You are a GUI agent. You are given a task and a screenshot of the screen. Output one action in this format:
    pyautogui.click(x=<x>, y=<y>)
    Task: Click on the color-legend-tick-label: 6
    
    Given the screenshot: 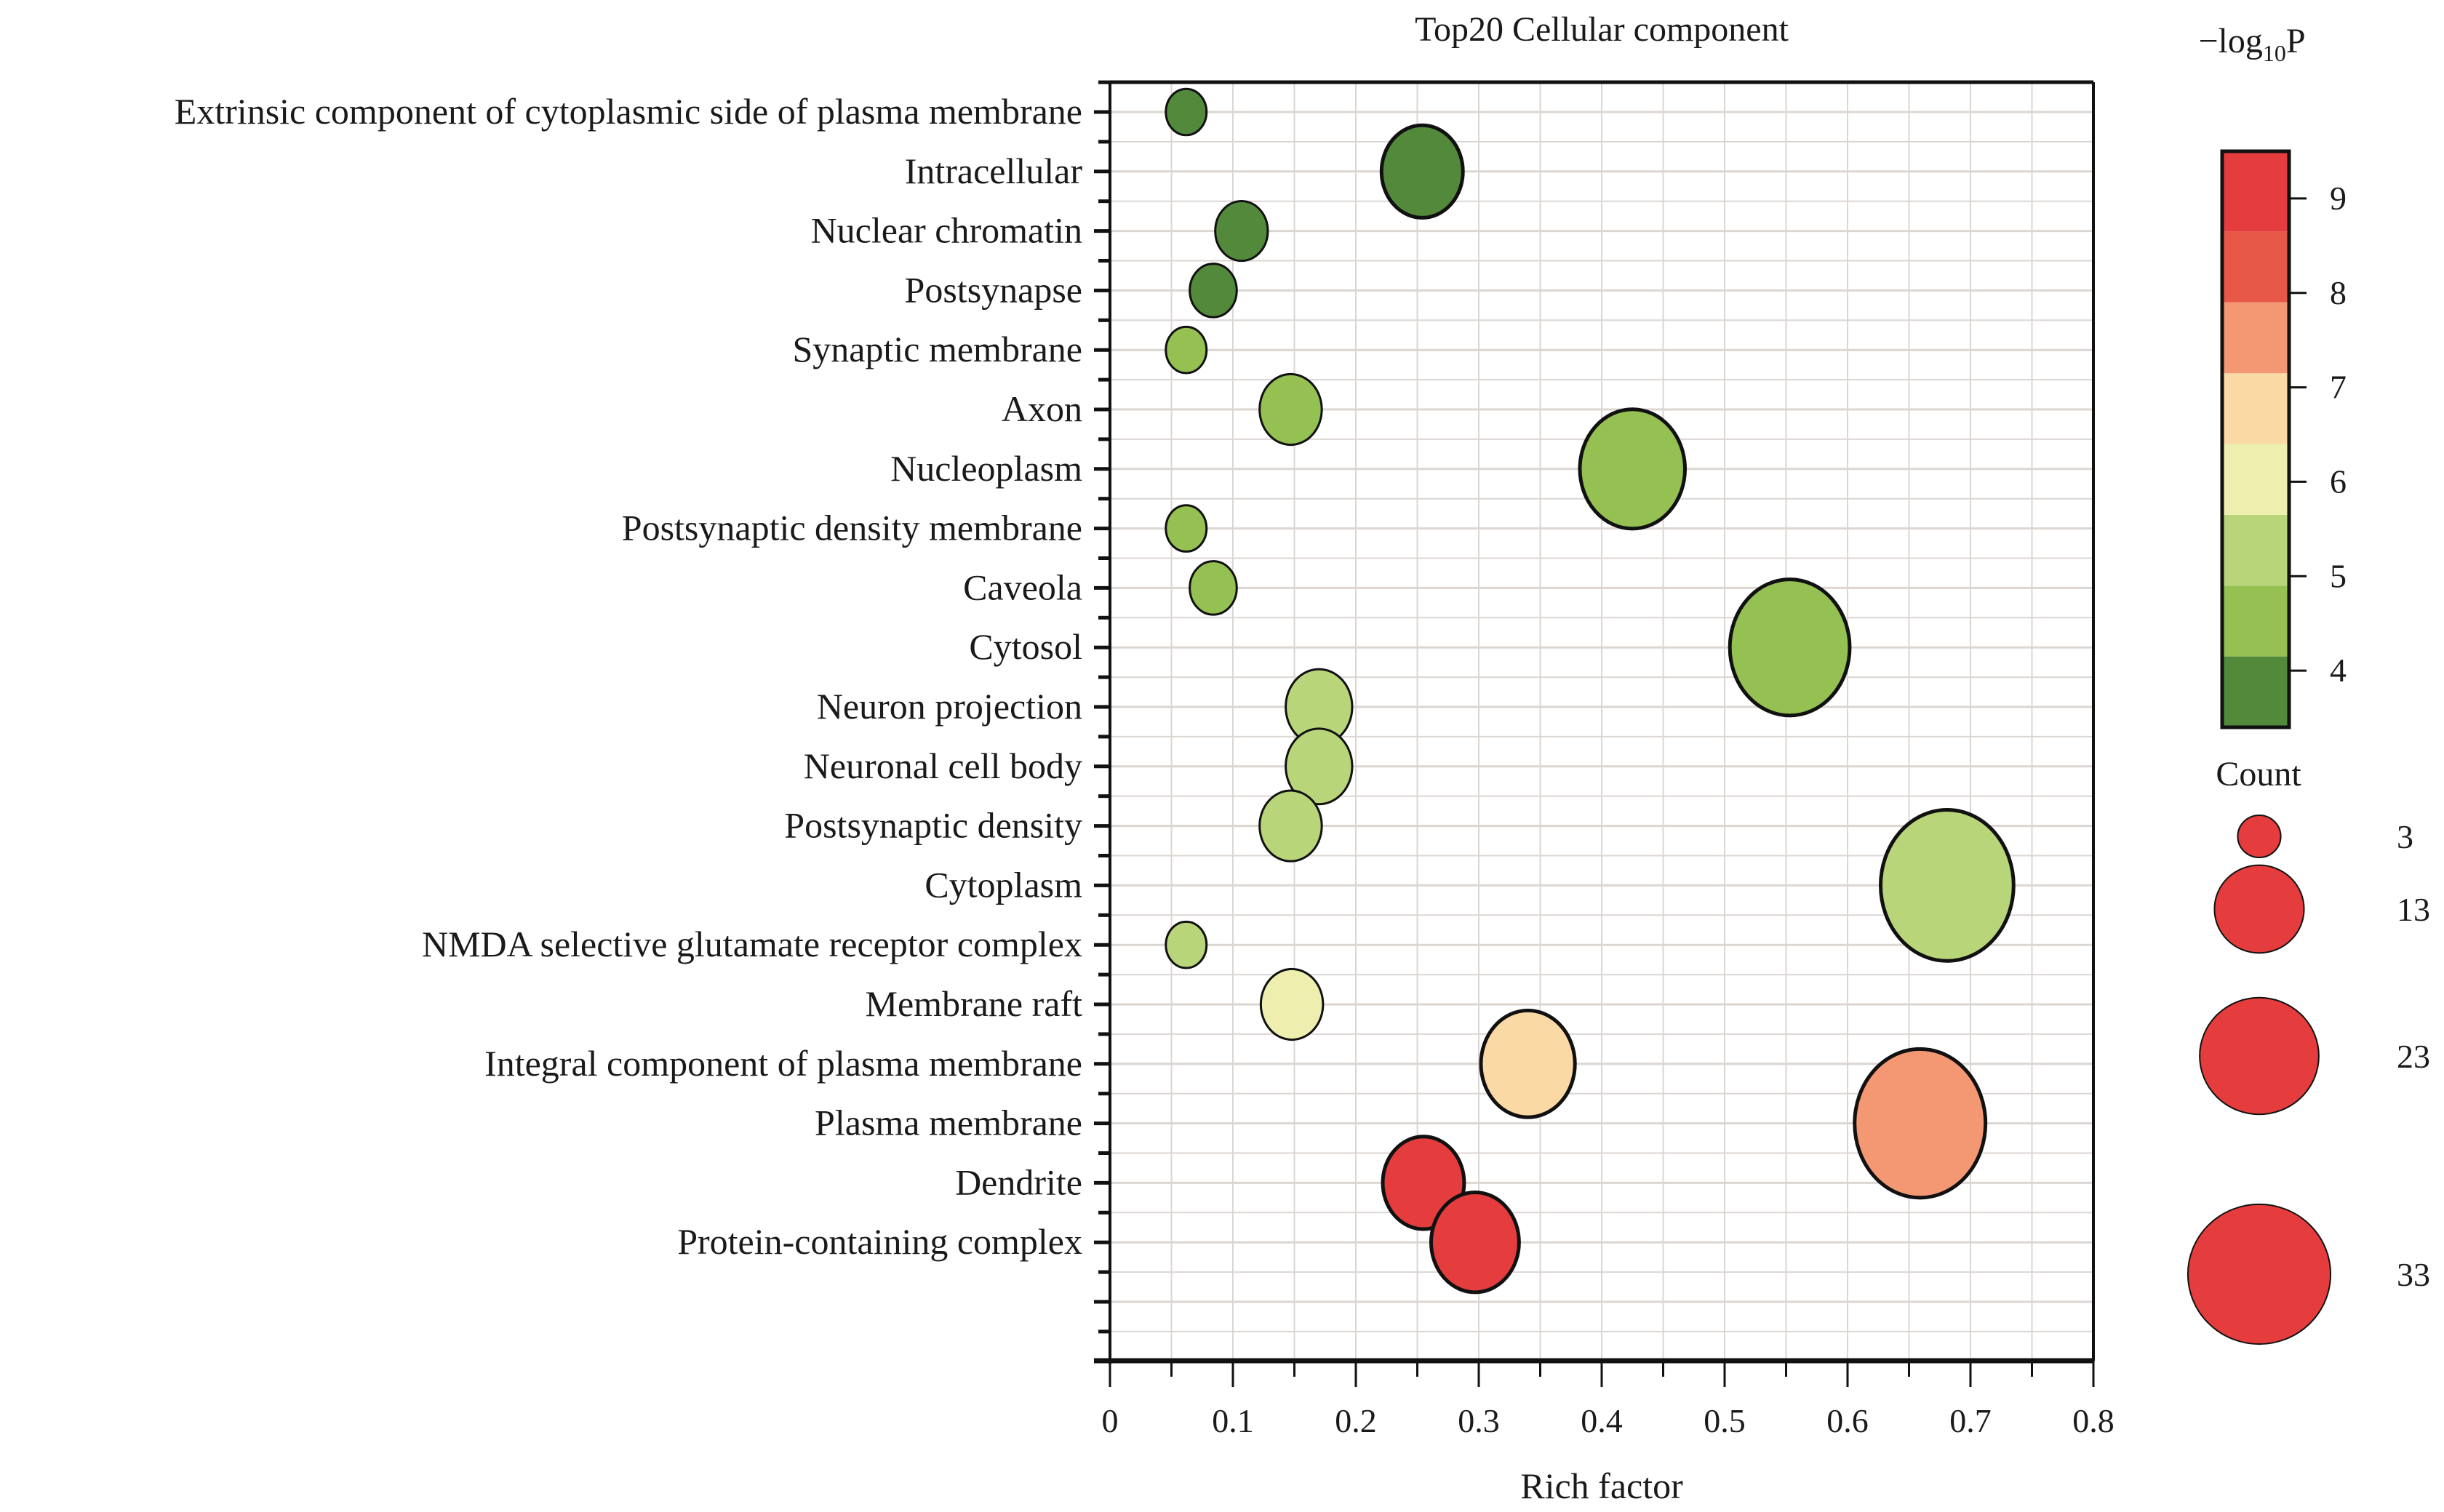 What is the action you would take?
    pyautogui.click(x=2338, y=481)
    